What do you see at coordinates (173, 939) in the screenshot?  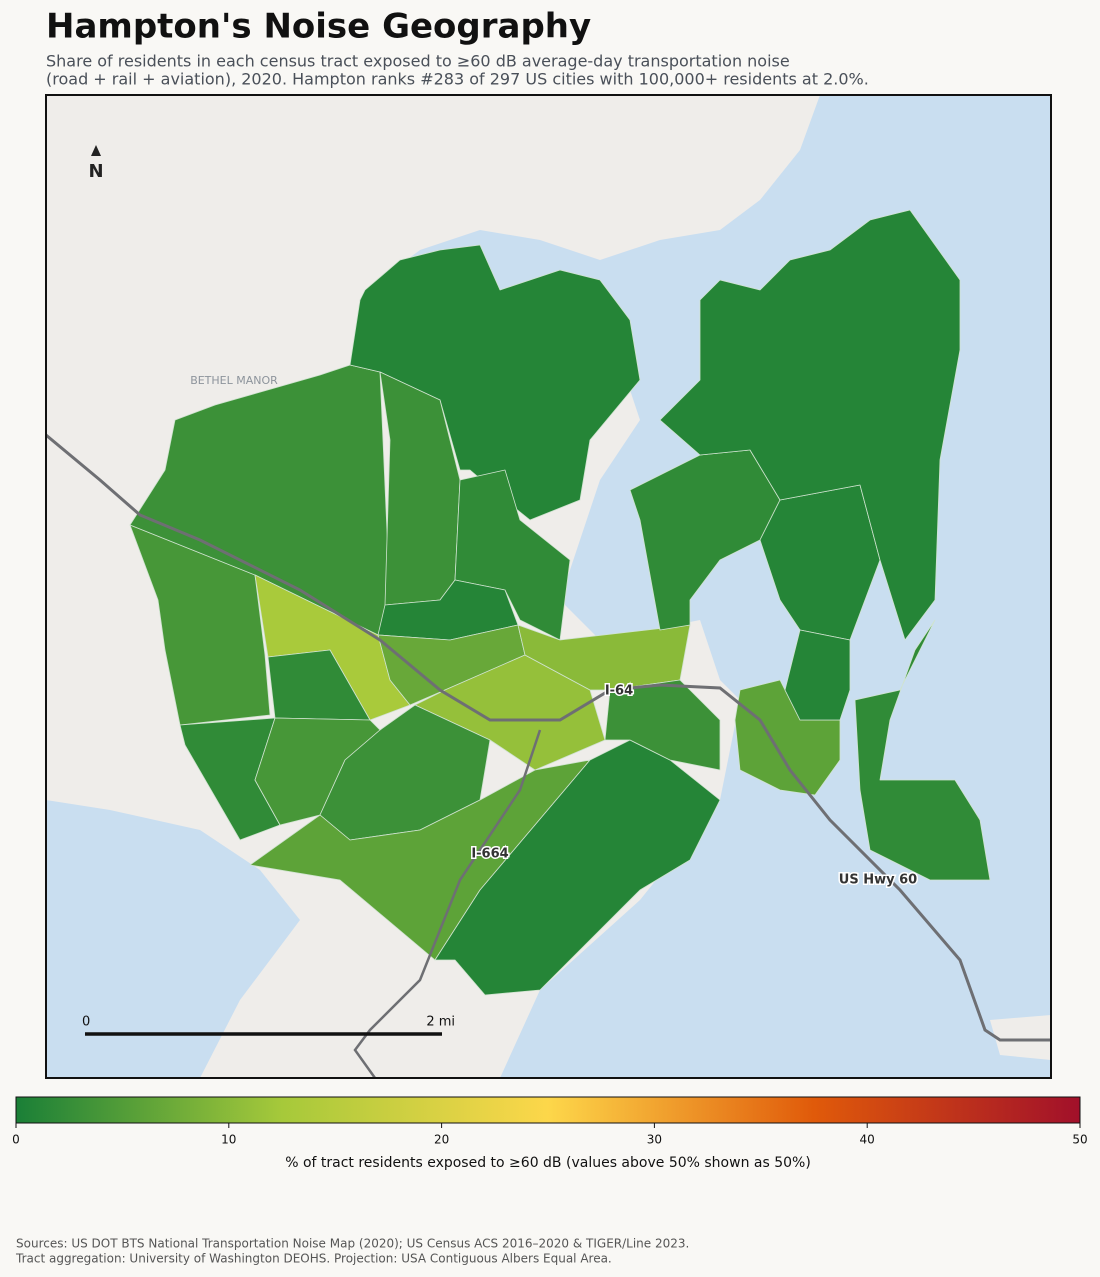 I see `water` at bounding box center [173, 939].